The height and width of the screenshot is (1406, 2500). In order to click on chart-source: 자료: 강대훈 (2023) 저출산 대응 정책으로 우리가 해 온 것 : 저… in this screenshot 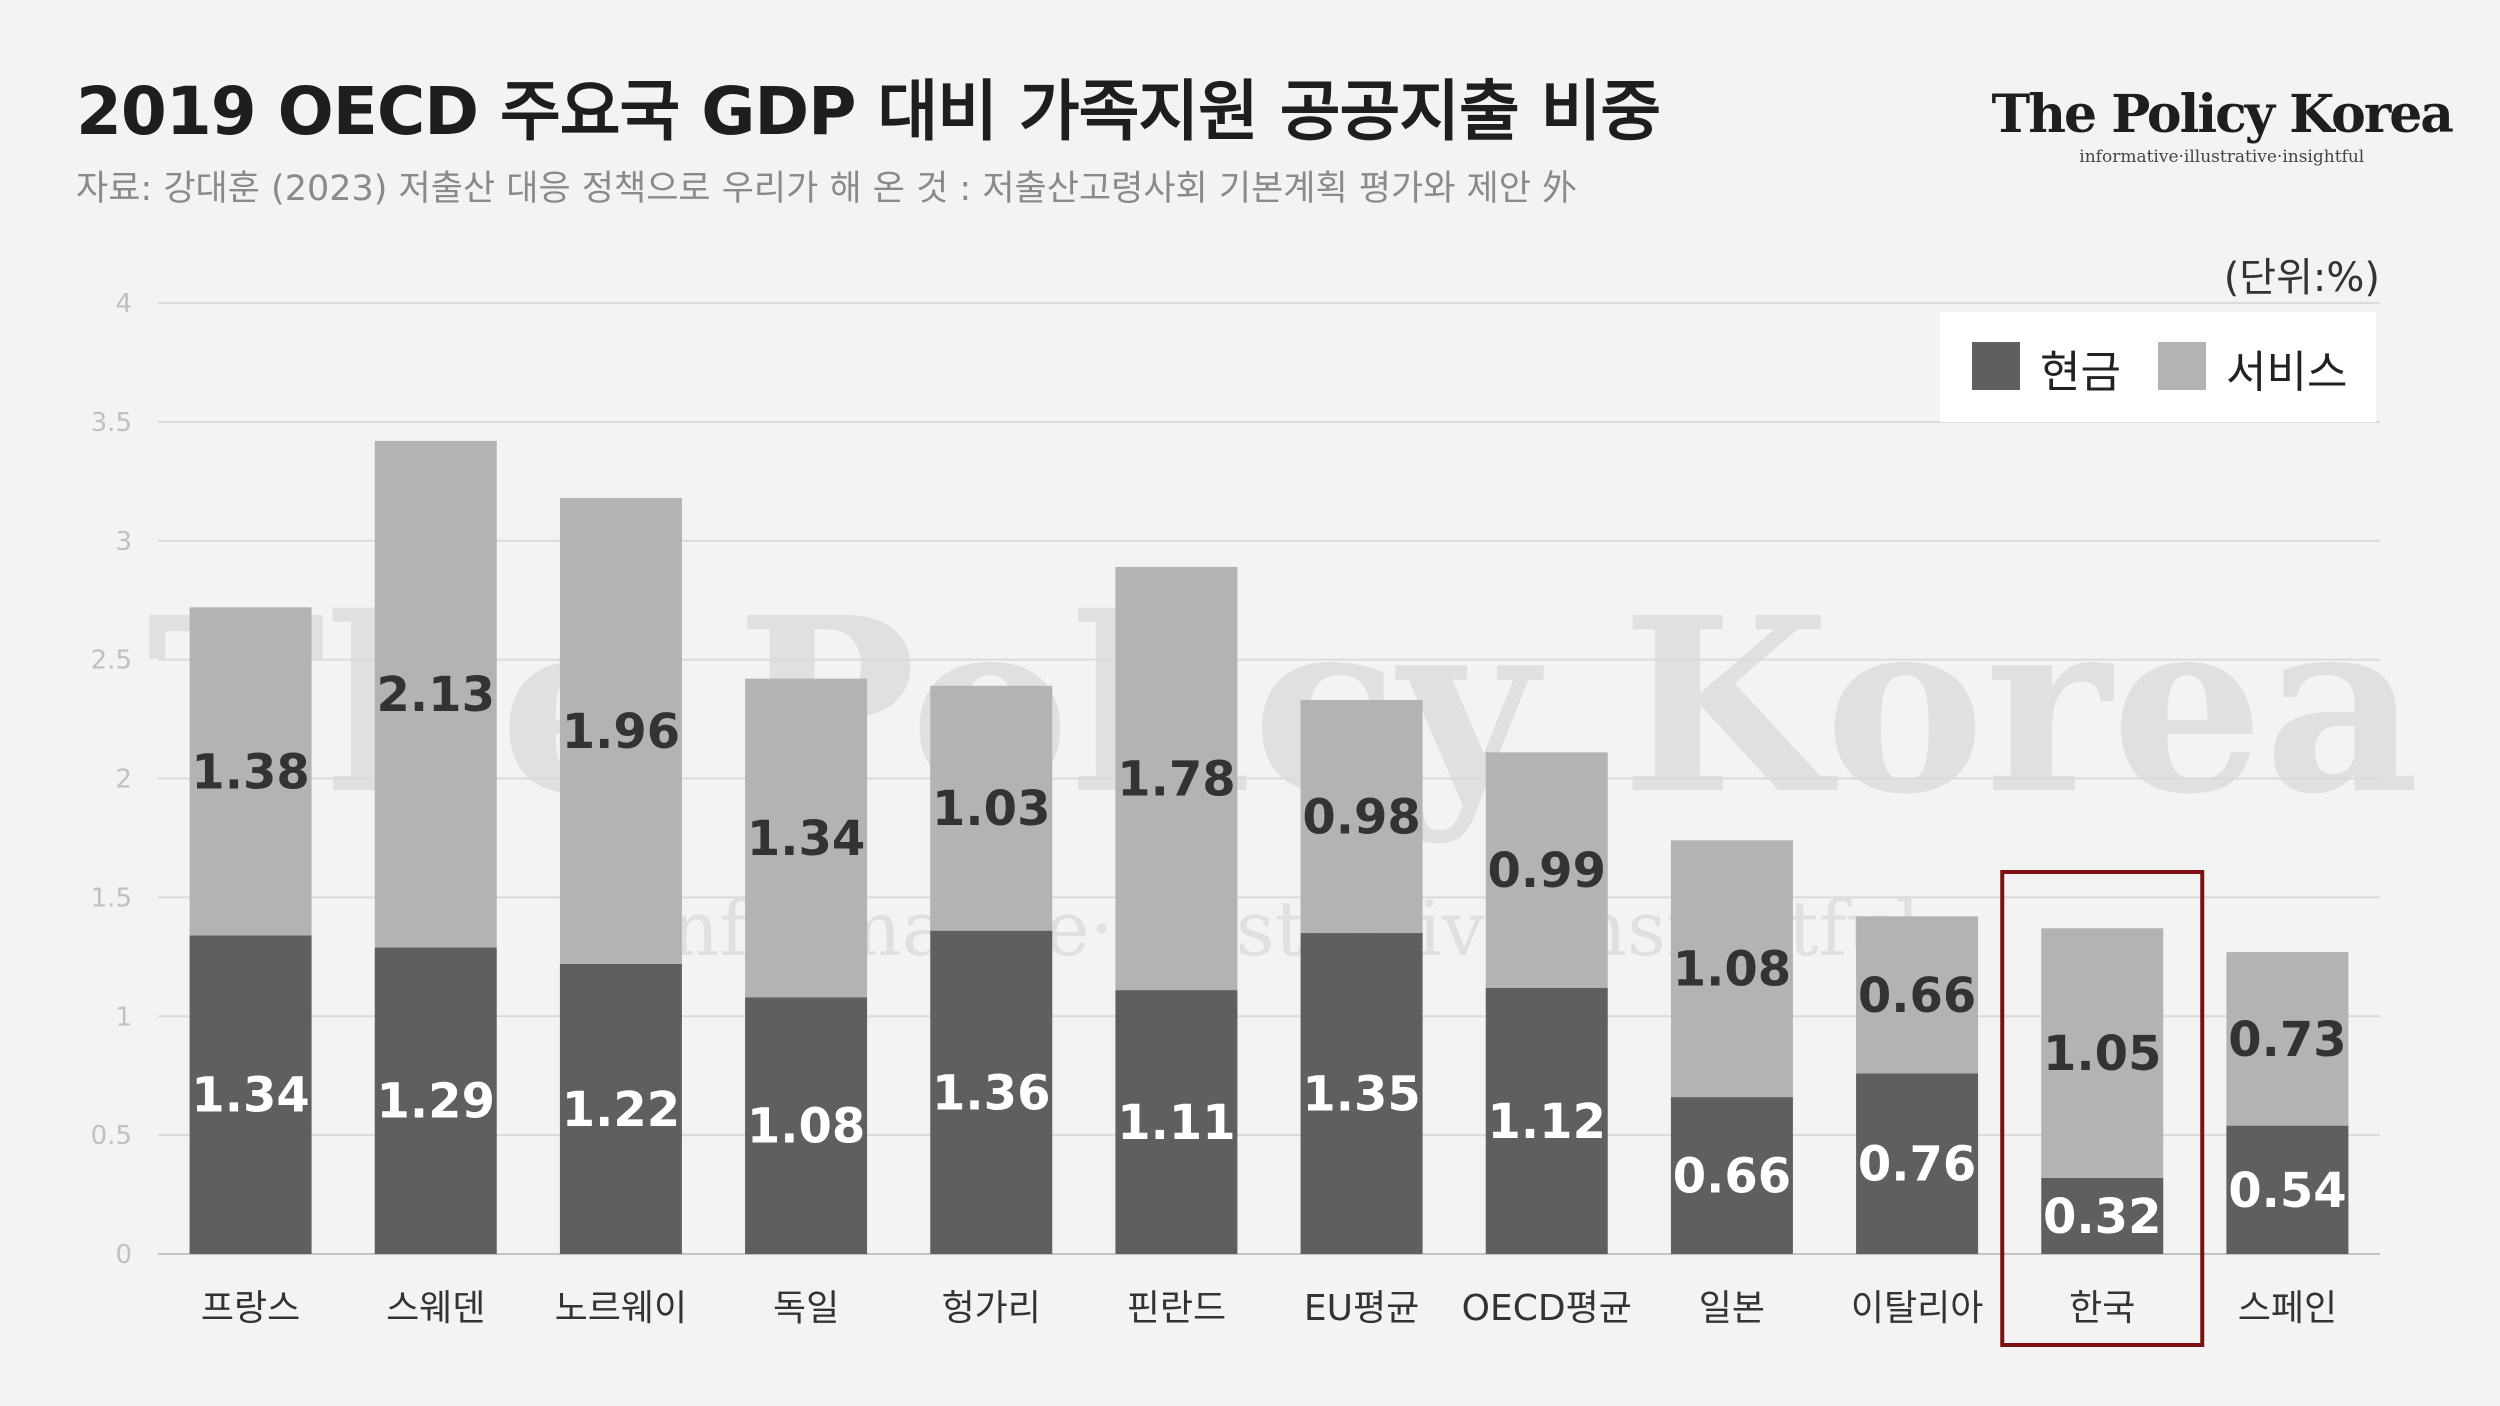, I will do `click(827, 189)`.